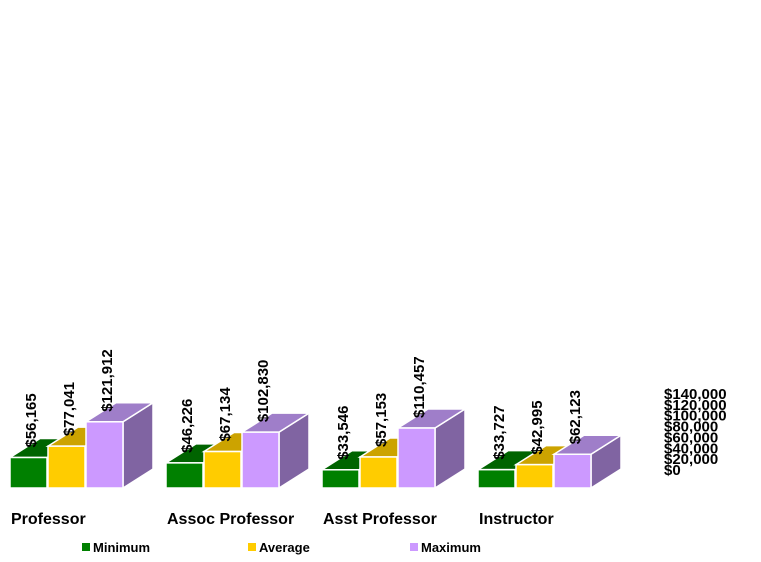  I want to click on bar-front-assoc-professor-average, so click(222, 469).